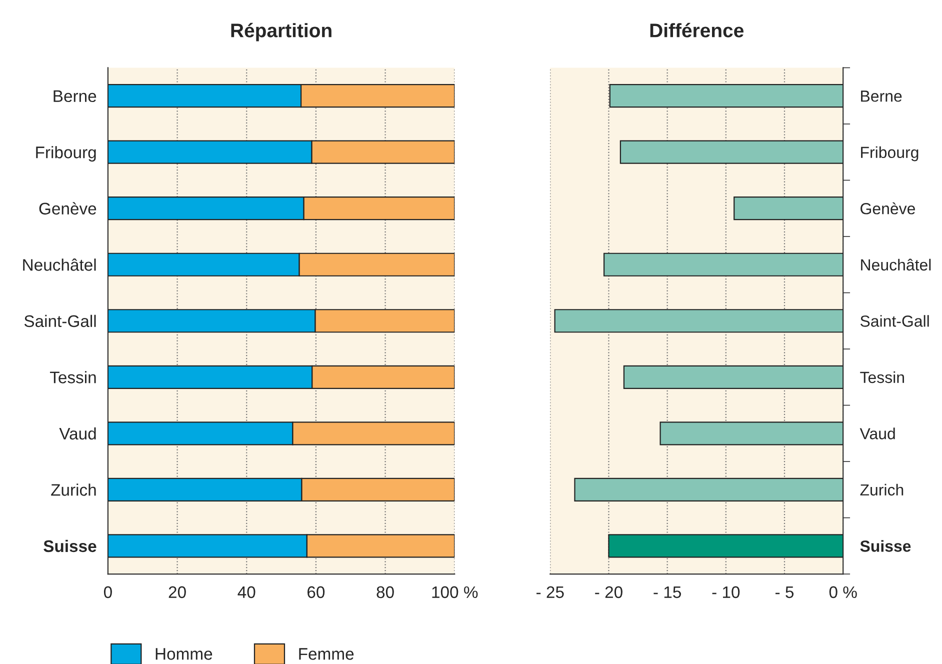  What do you see at coordinates (550, 592) in the screenshot?
I see `x-tick-label: - 25` at bounding box center [550, 592].